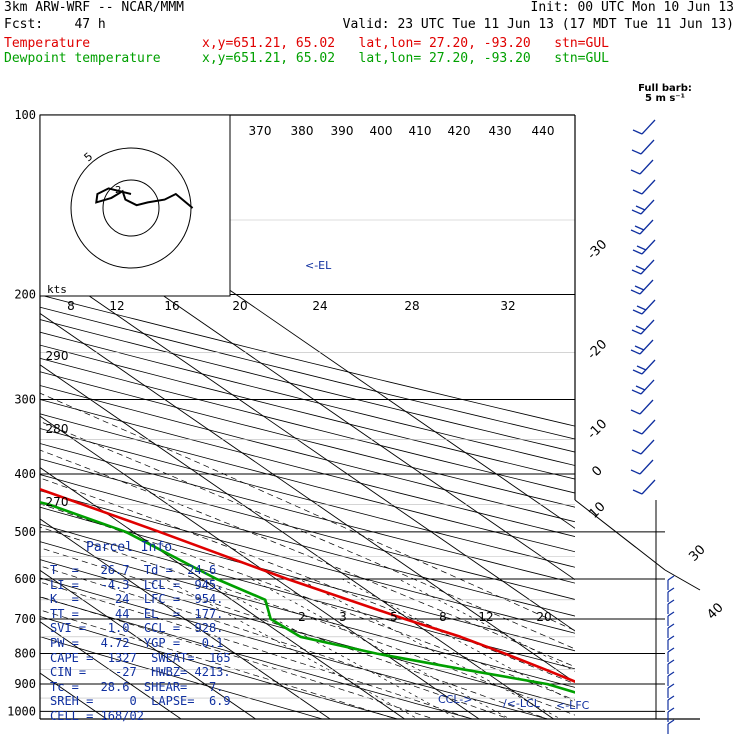  I want to click on pressure-tick-label: 1000, so click(21, 711).